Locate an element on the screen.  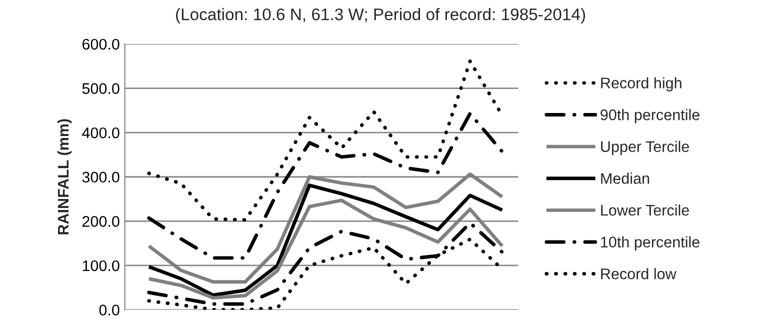
legend-label: Record high is located at coordinates (641, 84).